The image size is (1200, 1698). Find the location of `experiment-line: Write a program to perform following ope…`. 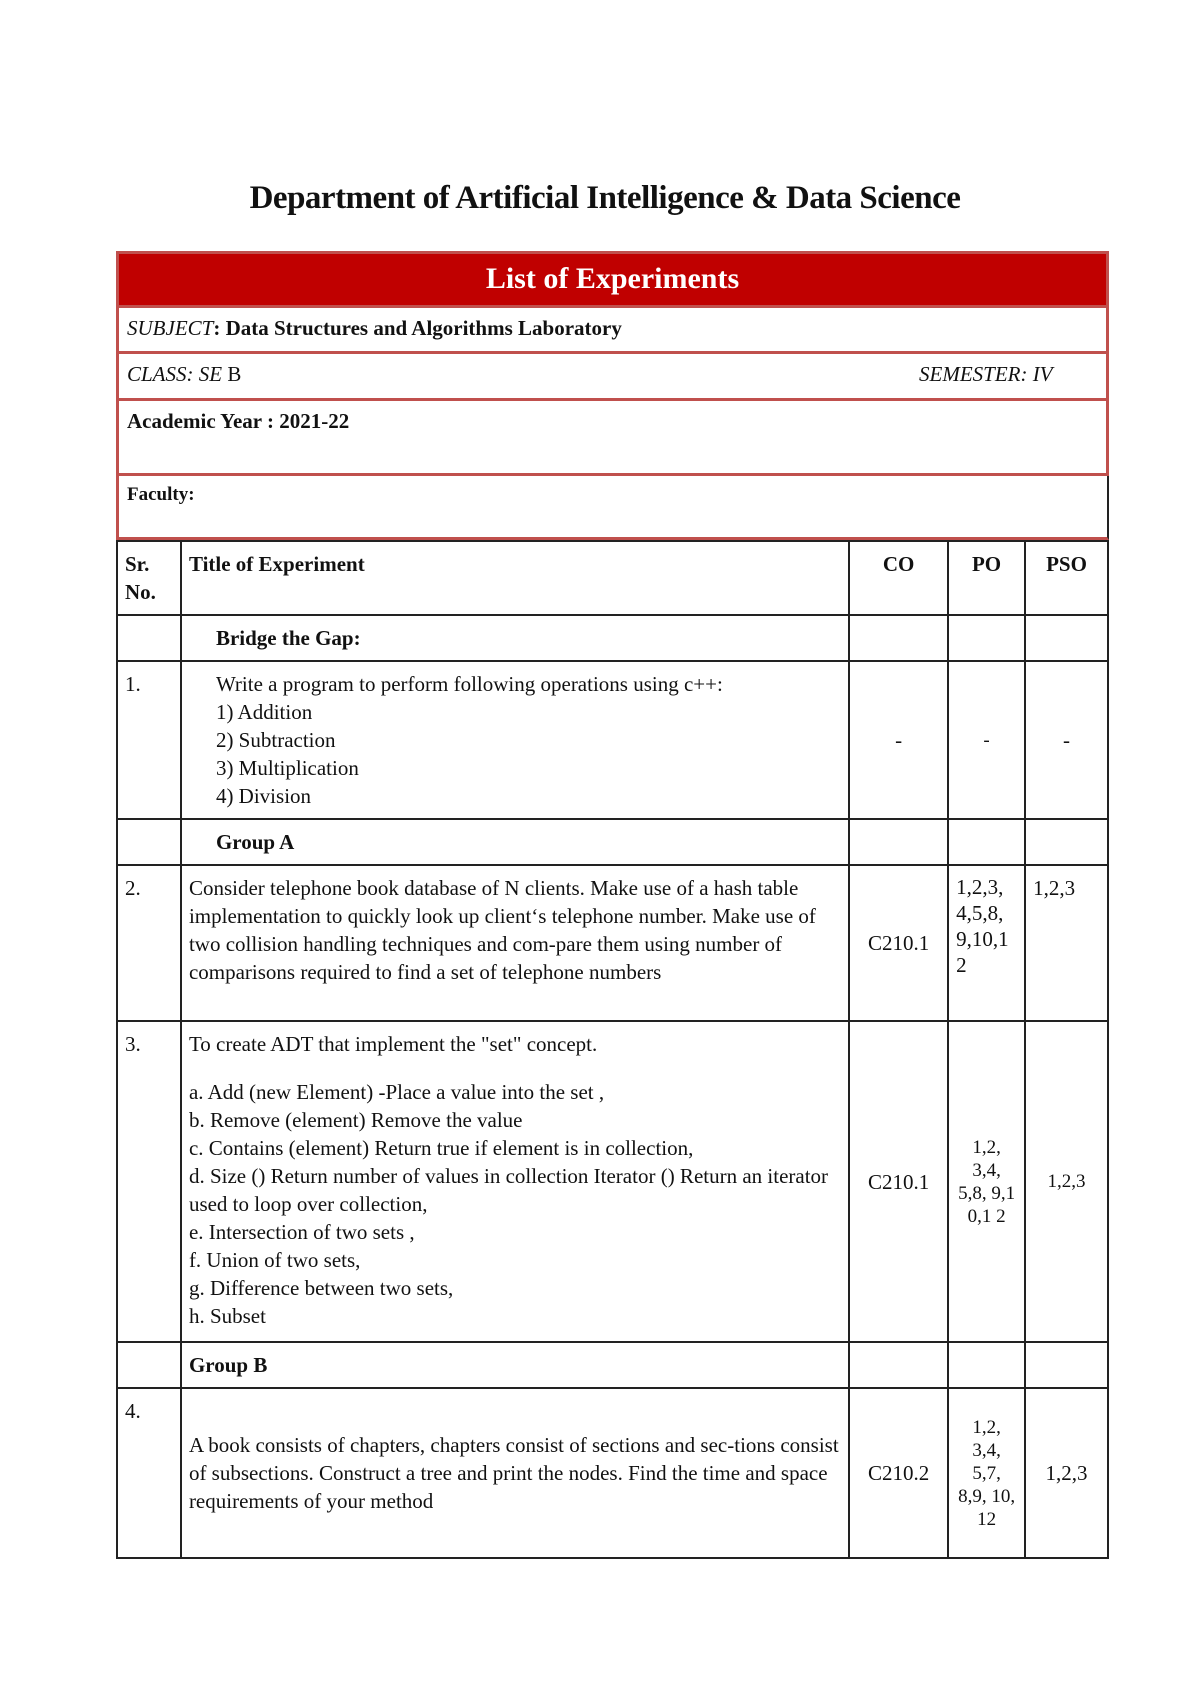

experiment-line: Write a program to perform following ope… is located at coordinates (469, 684).